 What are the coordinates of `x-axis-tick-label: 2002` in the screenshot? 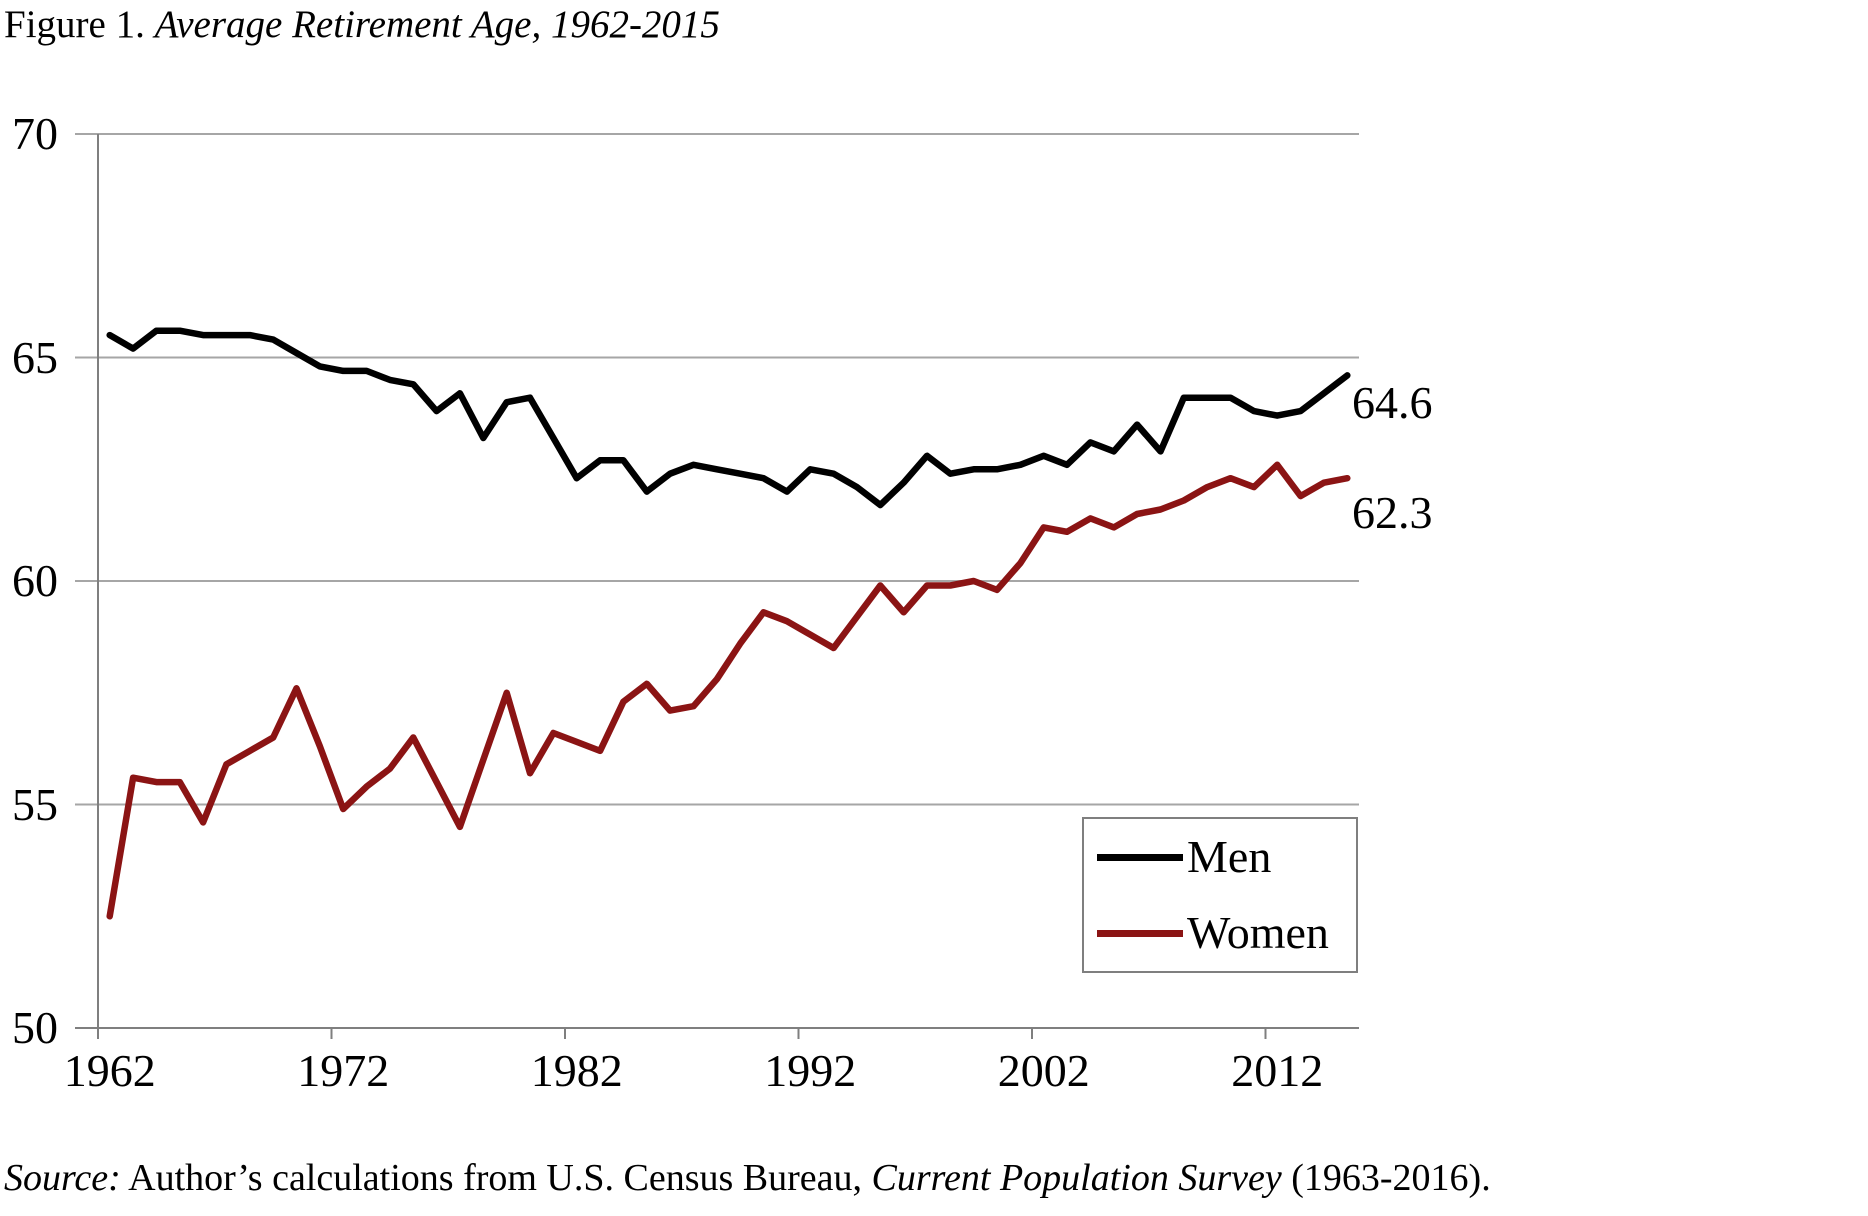 It's located at (1043, 1070).